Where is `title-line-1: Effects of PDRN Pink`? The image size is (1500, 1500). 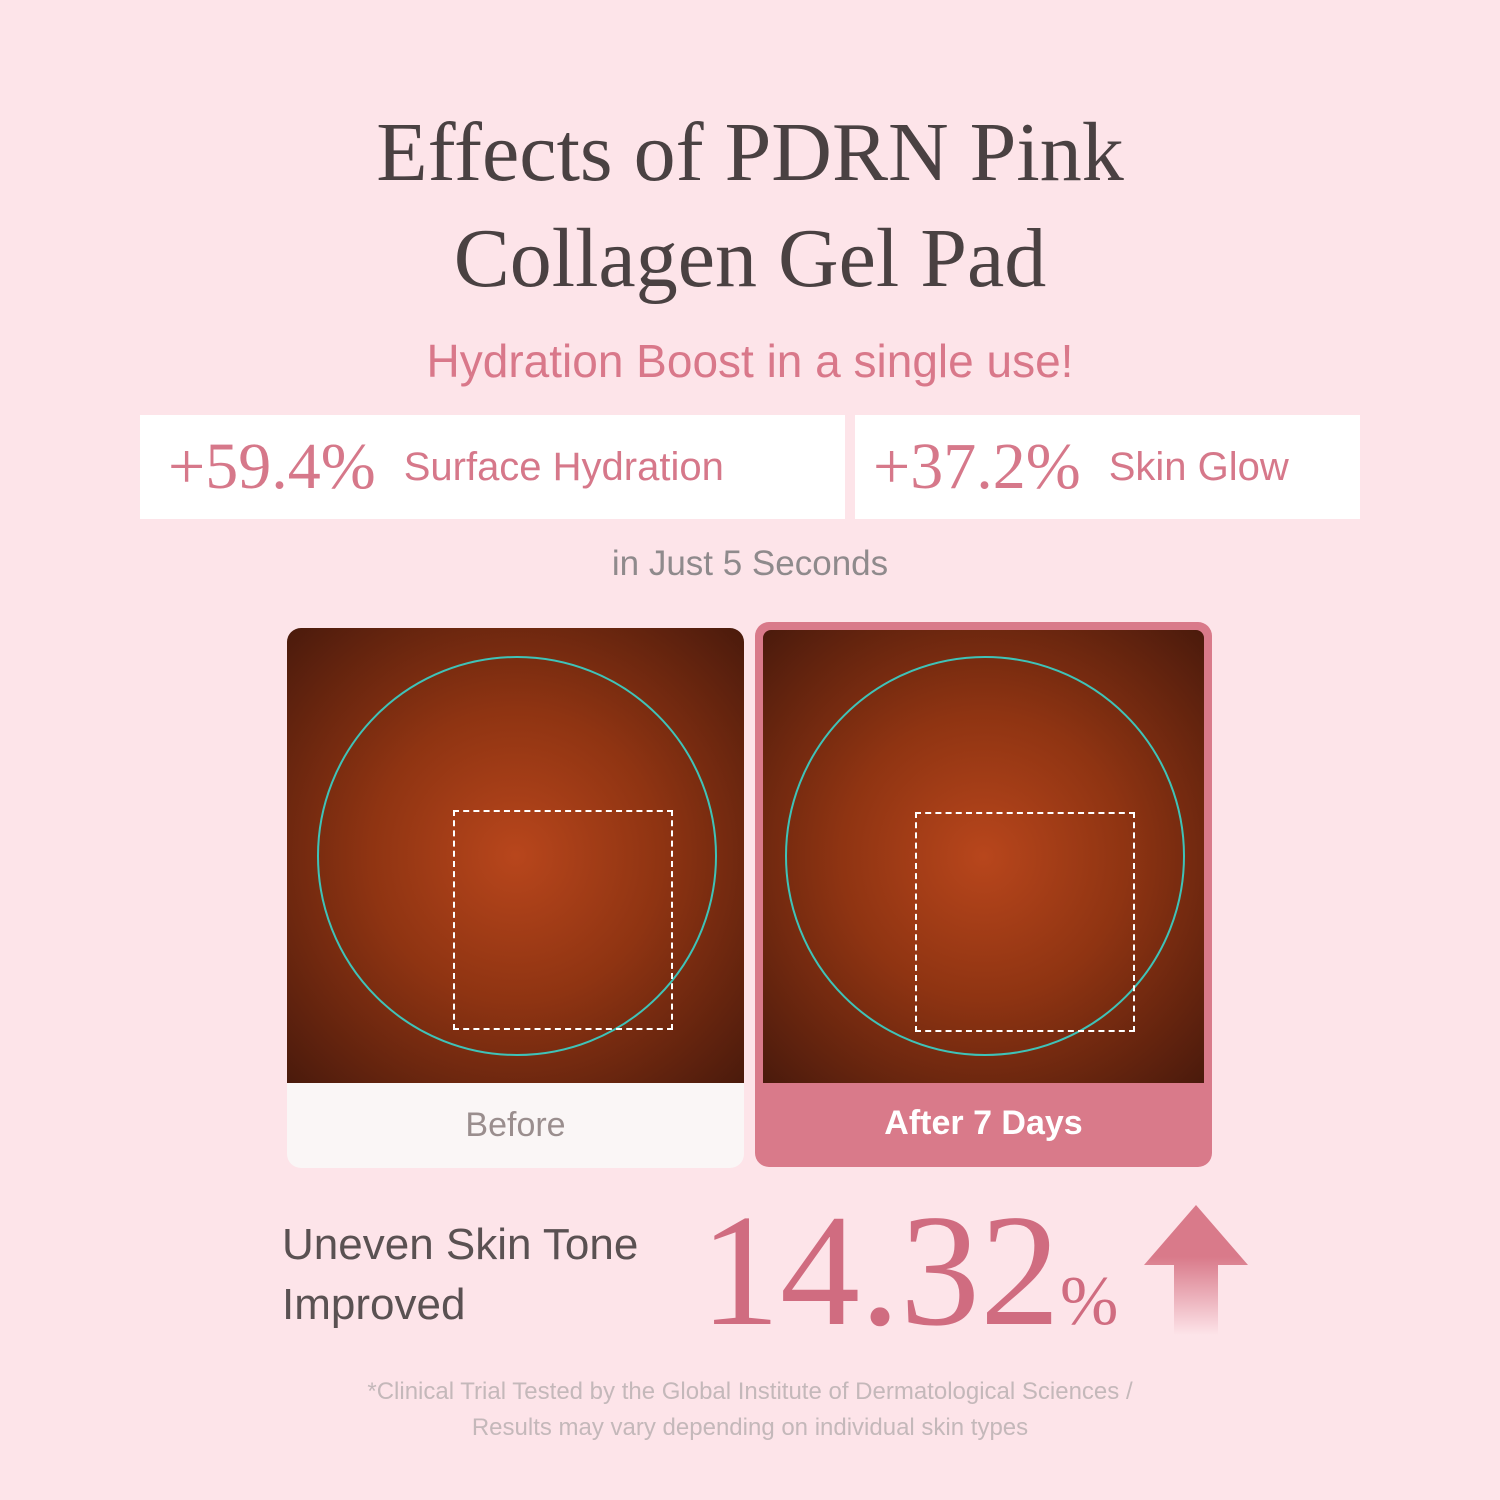 title-line-1: Effects of PDRN Pink is located at coordinates (750, 152).